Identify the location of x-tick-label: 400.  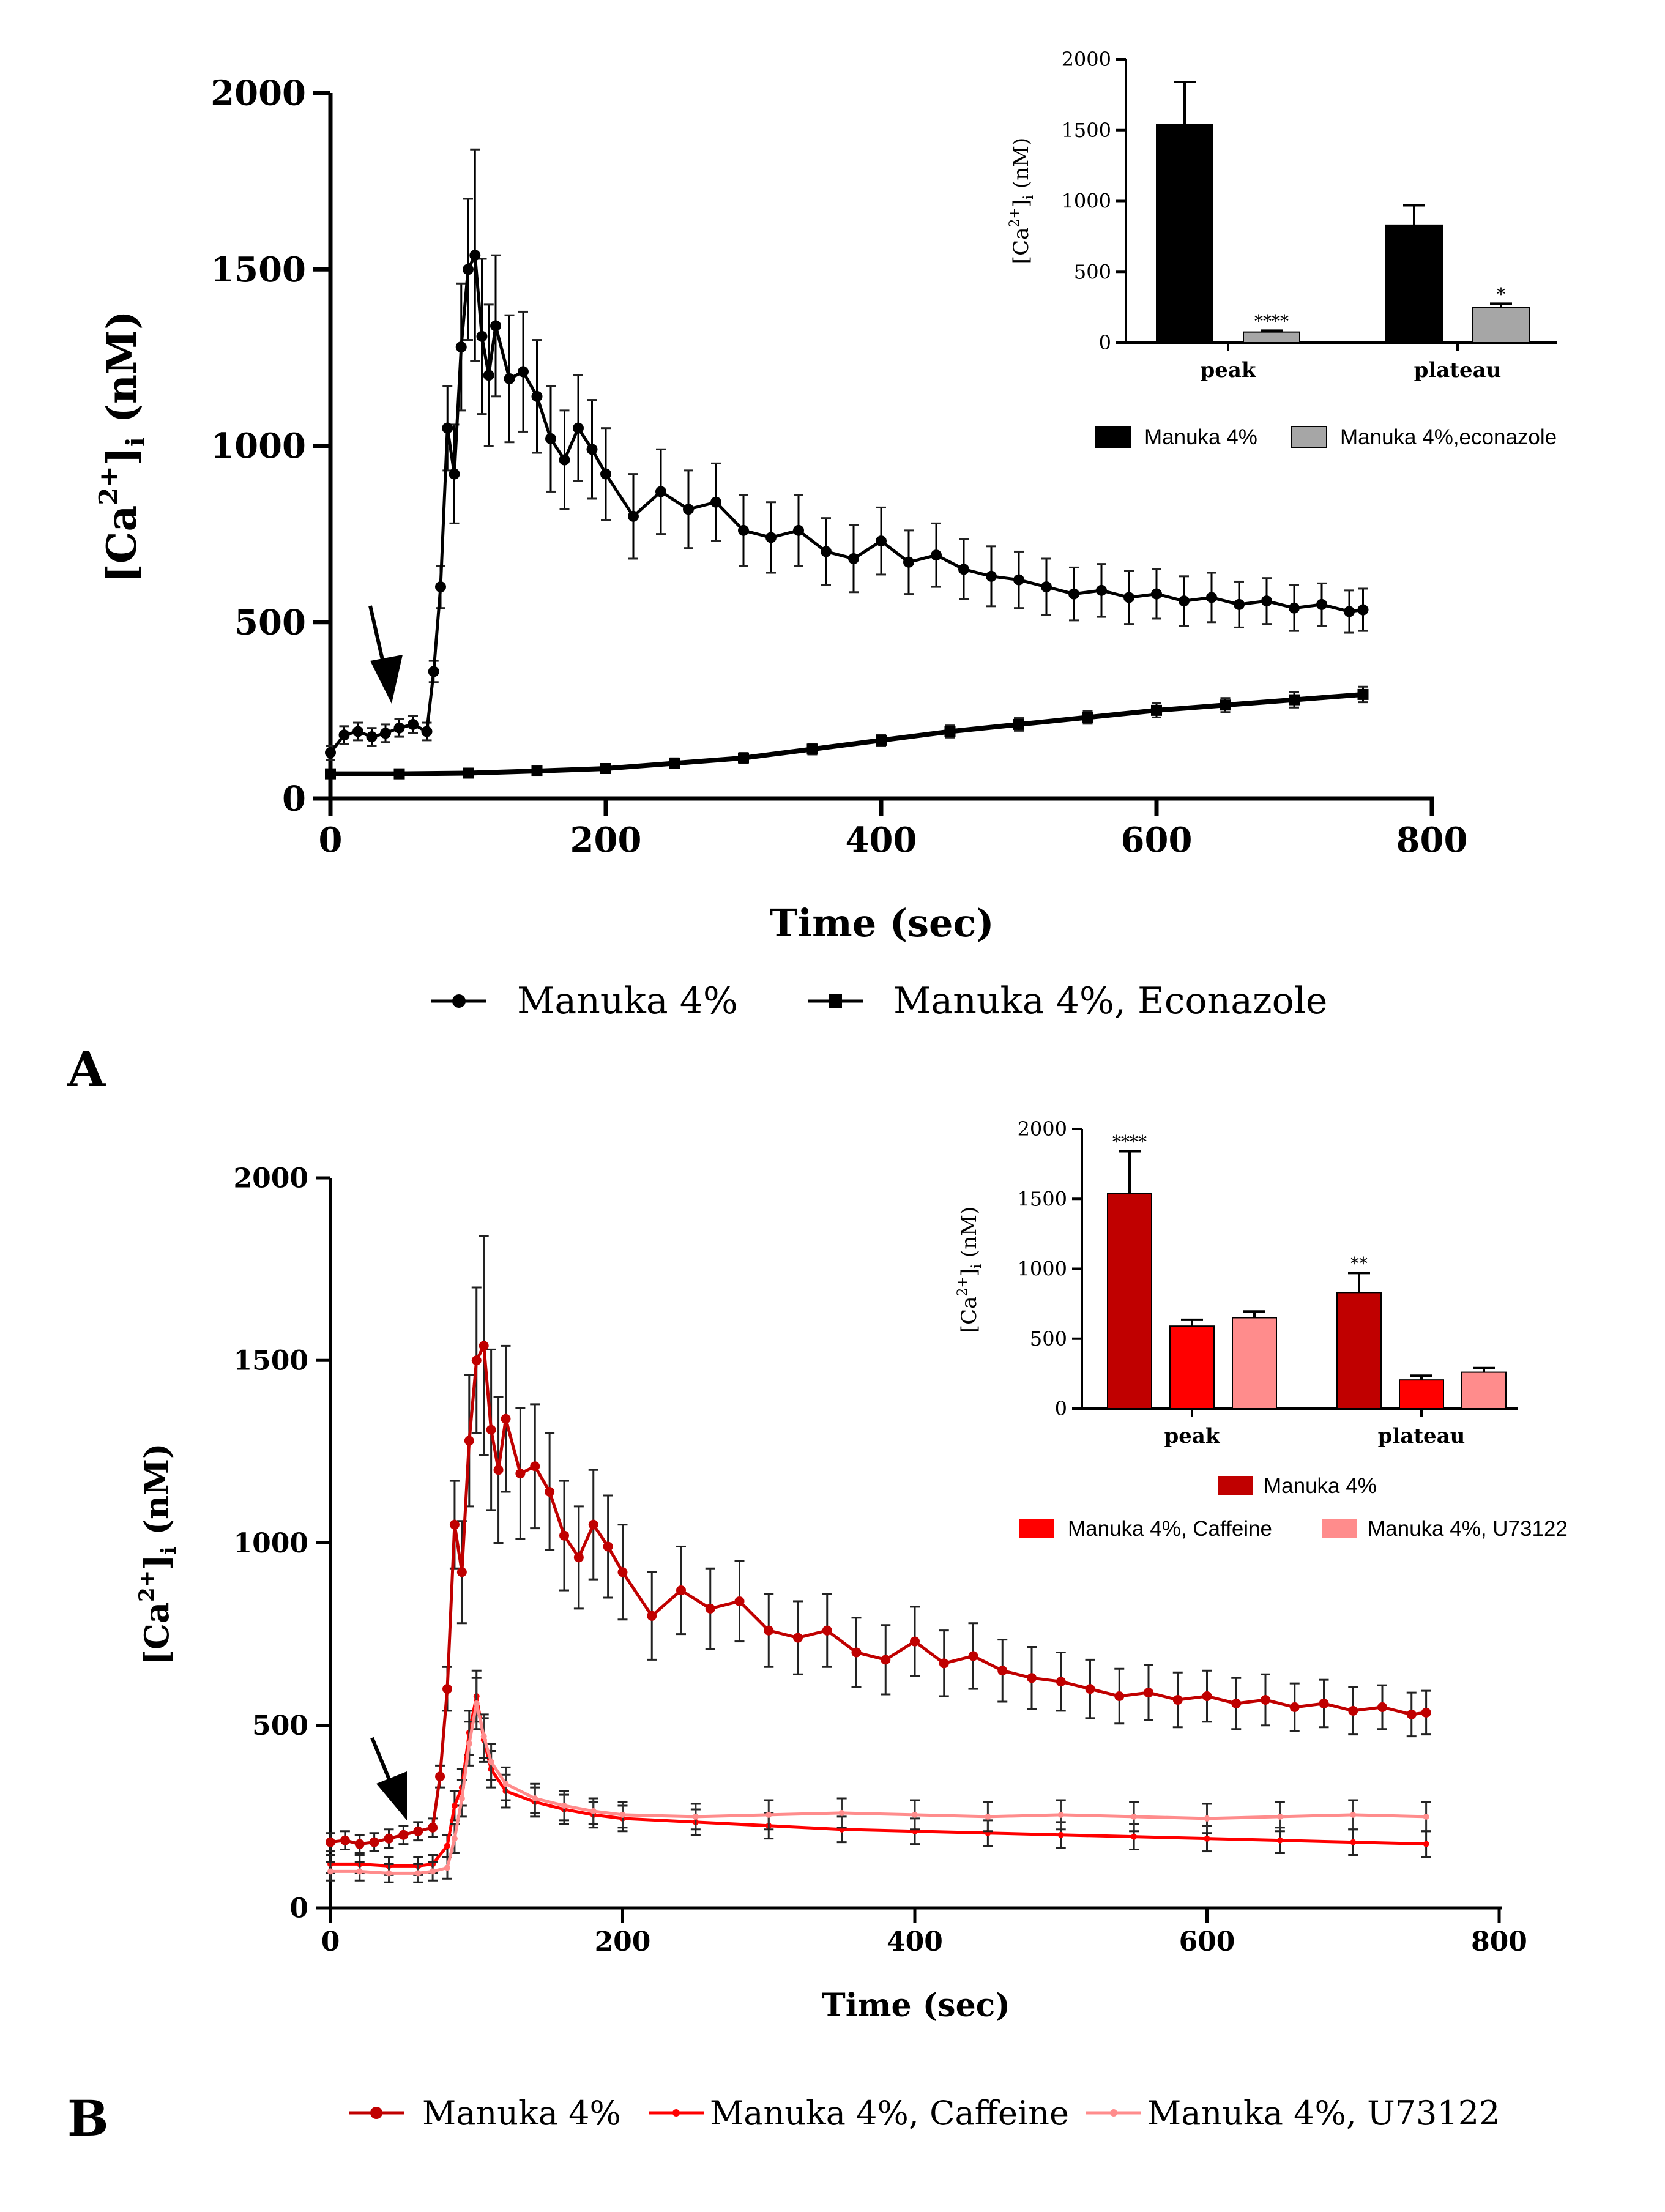
(915, 1941).